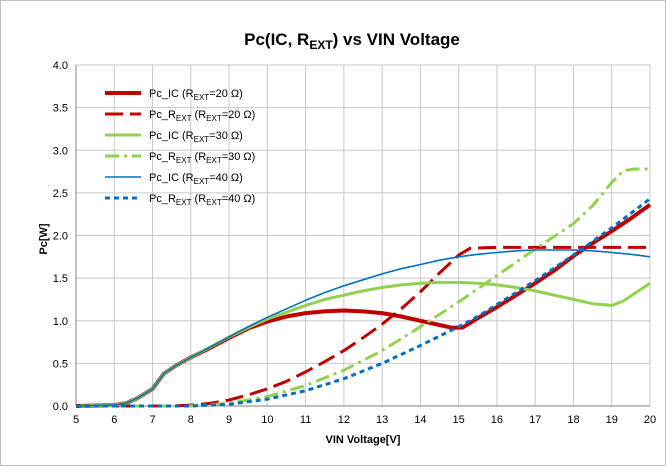  I want to click on x-tick-label: 7, so click(152, 420).